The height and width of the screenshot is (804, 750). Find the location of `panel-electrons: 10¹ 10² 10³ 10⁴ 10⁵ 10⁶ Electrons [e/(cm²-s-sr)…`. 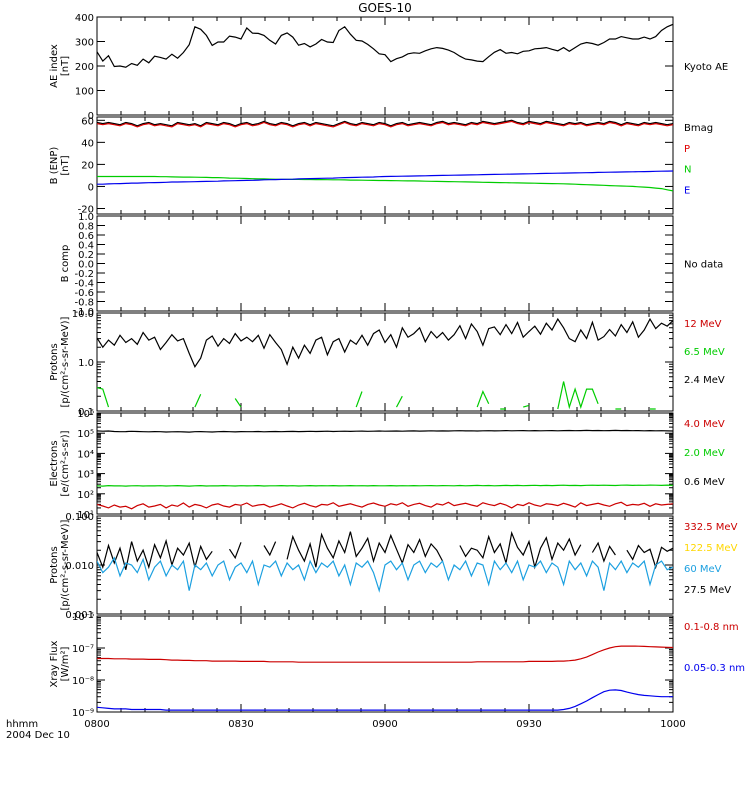

panel-electrons: 10¹ 10² 10³ 10⁴ 10⁵ 10⁶ Electrons [e/(cm²-s-sr)… is located at coordinates (387, 465).